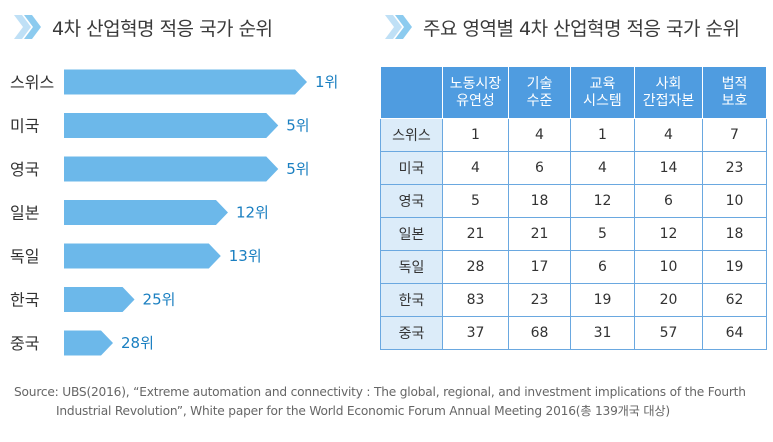 The image size is (773, 442). I want to click on country-label: 미국, so click(24, 126).